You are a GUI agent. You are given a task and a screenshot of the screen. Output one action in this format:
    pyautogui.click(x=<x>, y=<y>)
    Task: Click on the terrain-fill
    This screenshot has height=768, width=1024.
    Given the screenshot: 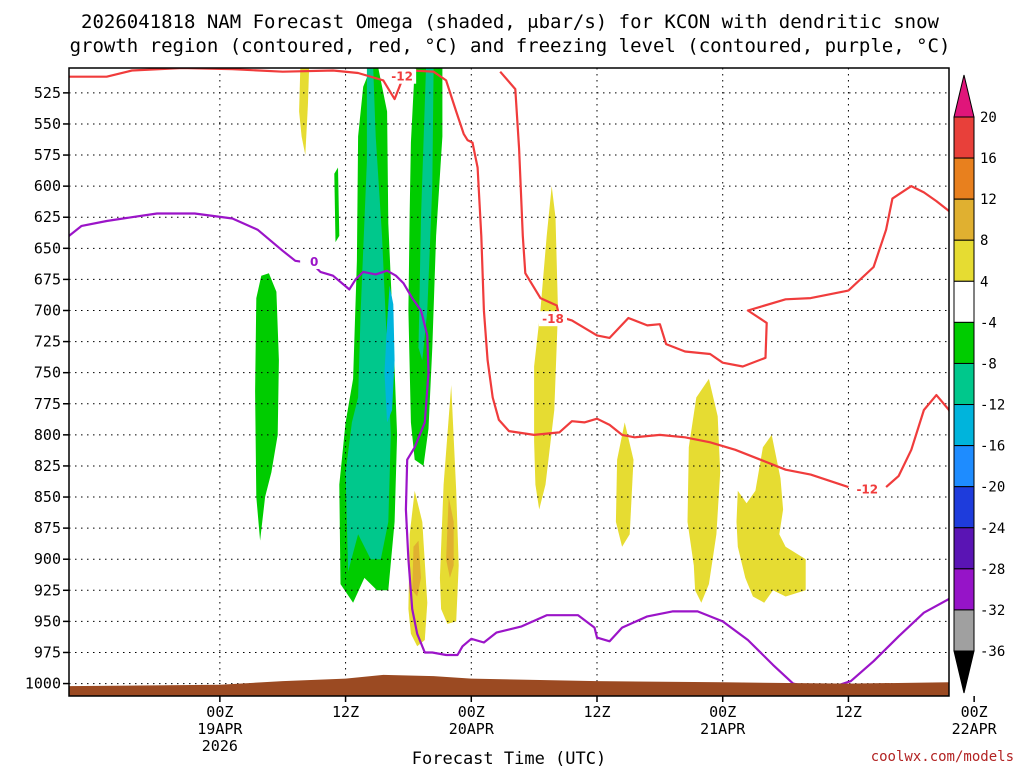 What is the action you would take?
    pyautogui.click(x=509, y=685)
    